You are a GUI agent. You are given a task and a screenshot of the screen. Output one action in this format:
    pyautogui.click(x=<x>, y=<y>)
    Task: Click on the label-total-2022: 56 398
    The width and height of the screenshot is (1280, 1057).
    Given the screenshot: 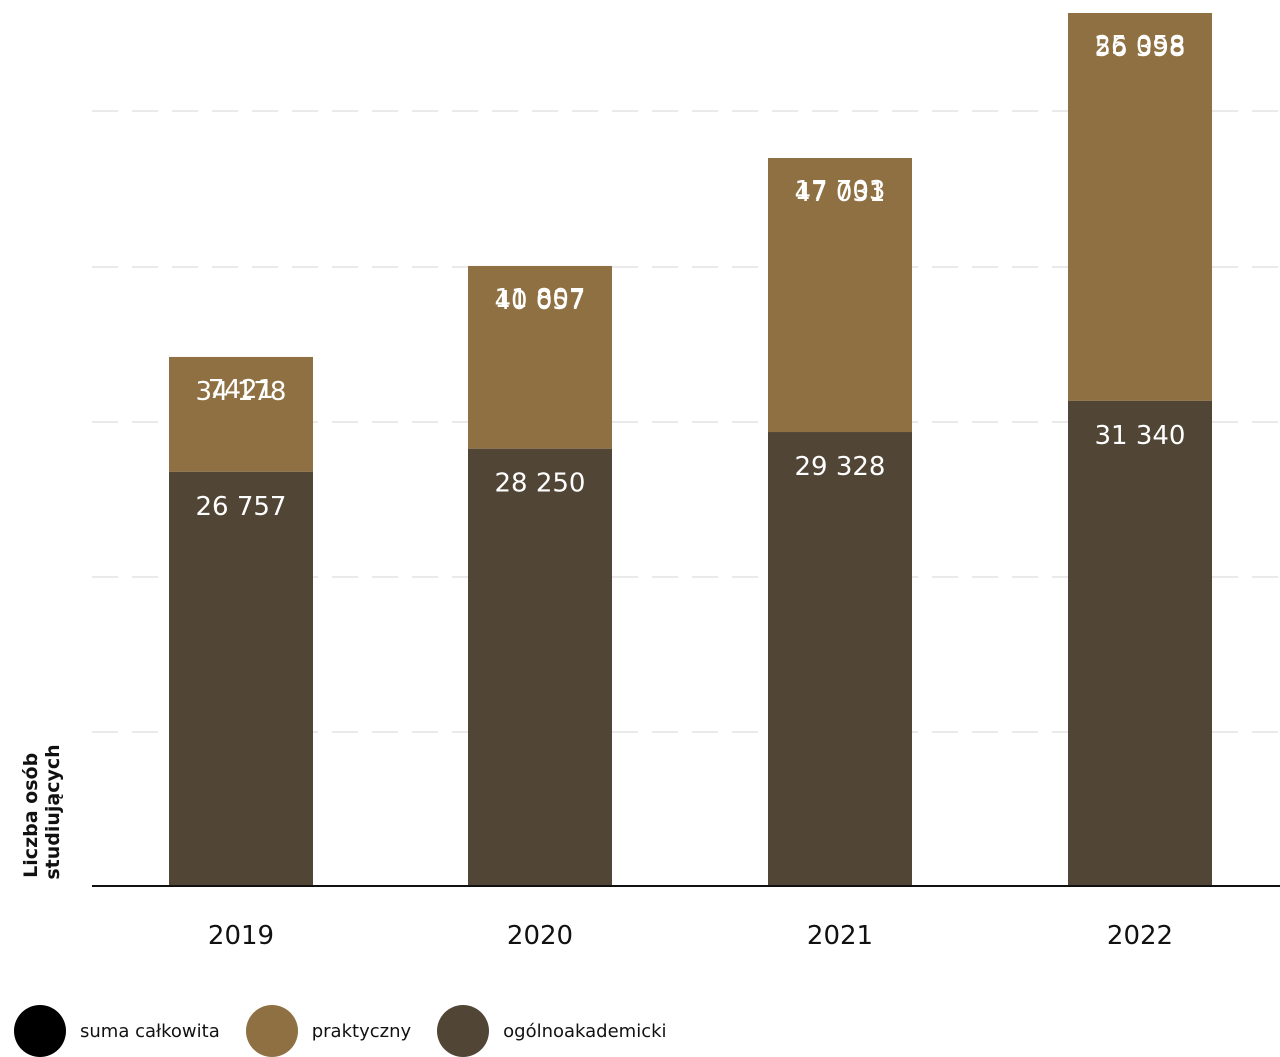 What is the action you would take?
    pyautogui.click(x=1140, y=48)
    